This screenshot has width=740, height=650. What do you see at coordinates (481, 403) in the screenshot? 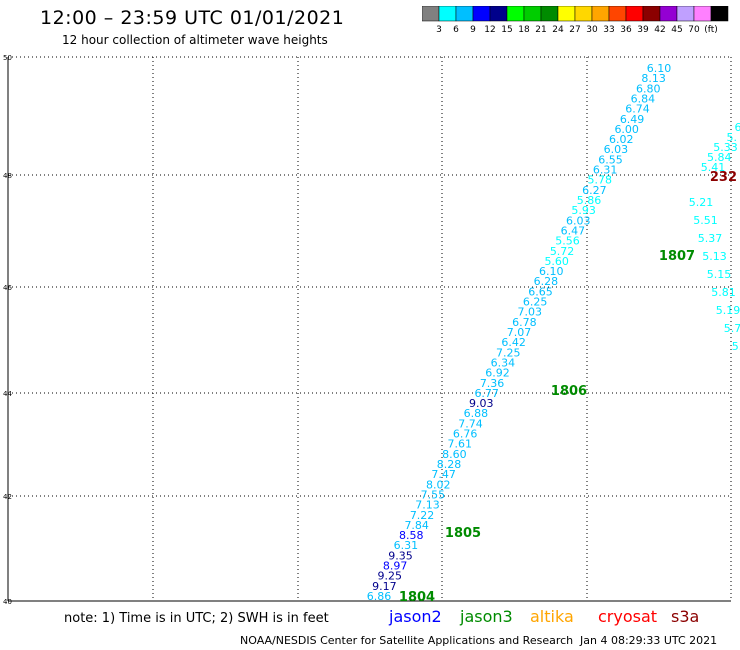
I see `wave-height-value: 9.03` at bounding box center [481, 403].